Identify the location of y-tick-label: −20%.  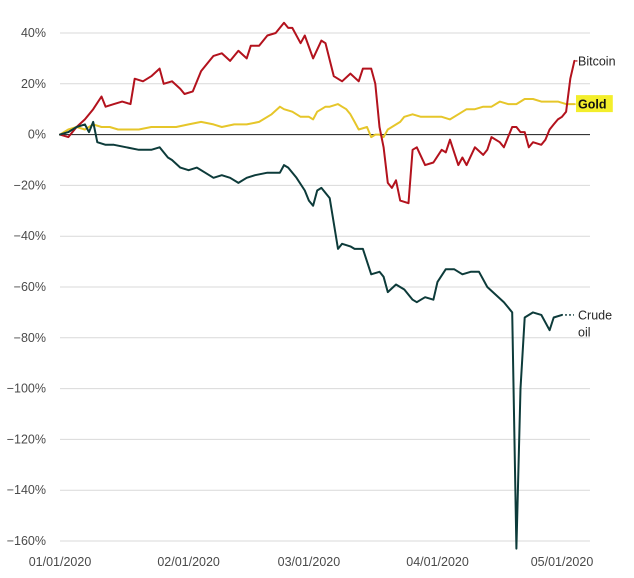
(30, 185).